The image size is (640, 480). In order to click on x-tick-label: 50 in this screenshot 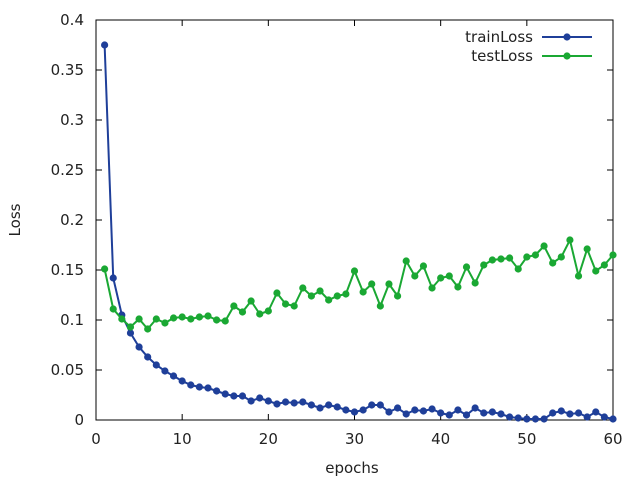, I will do `click(526, 439)`.